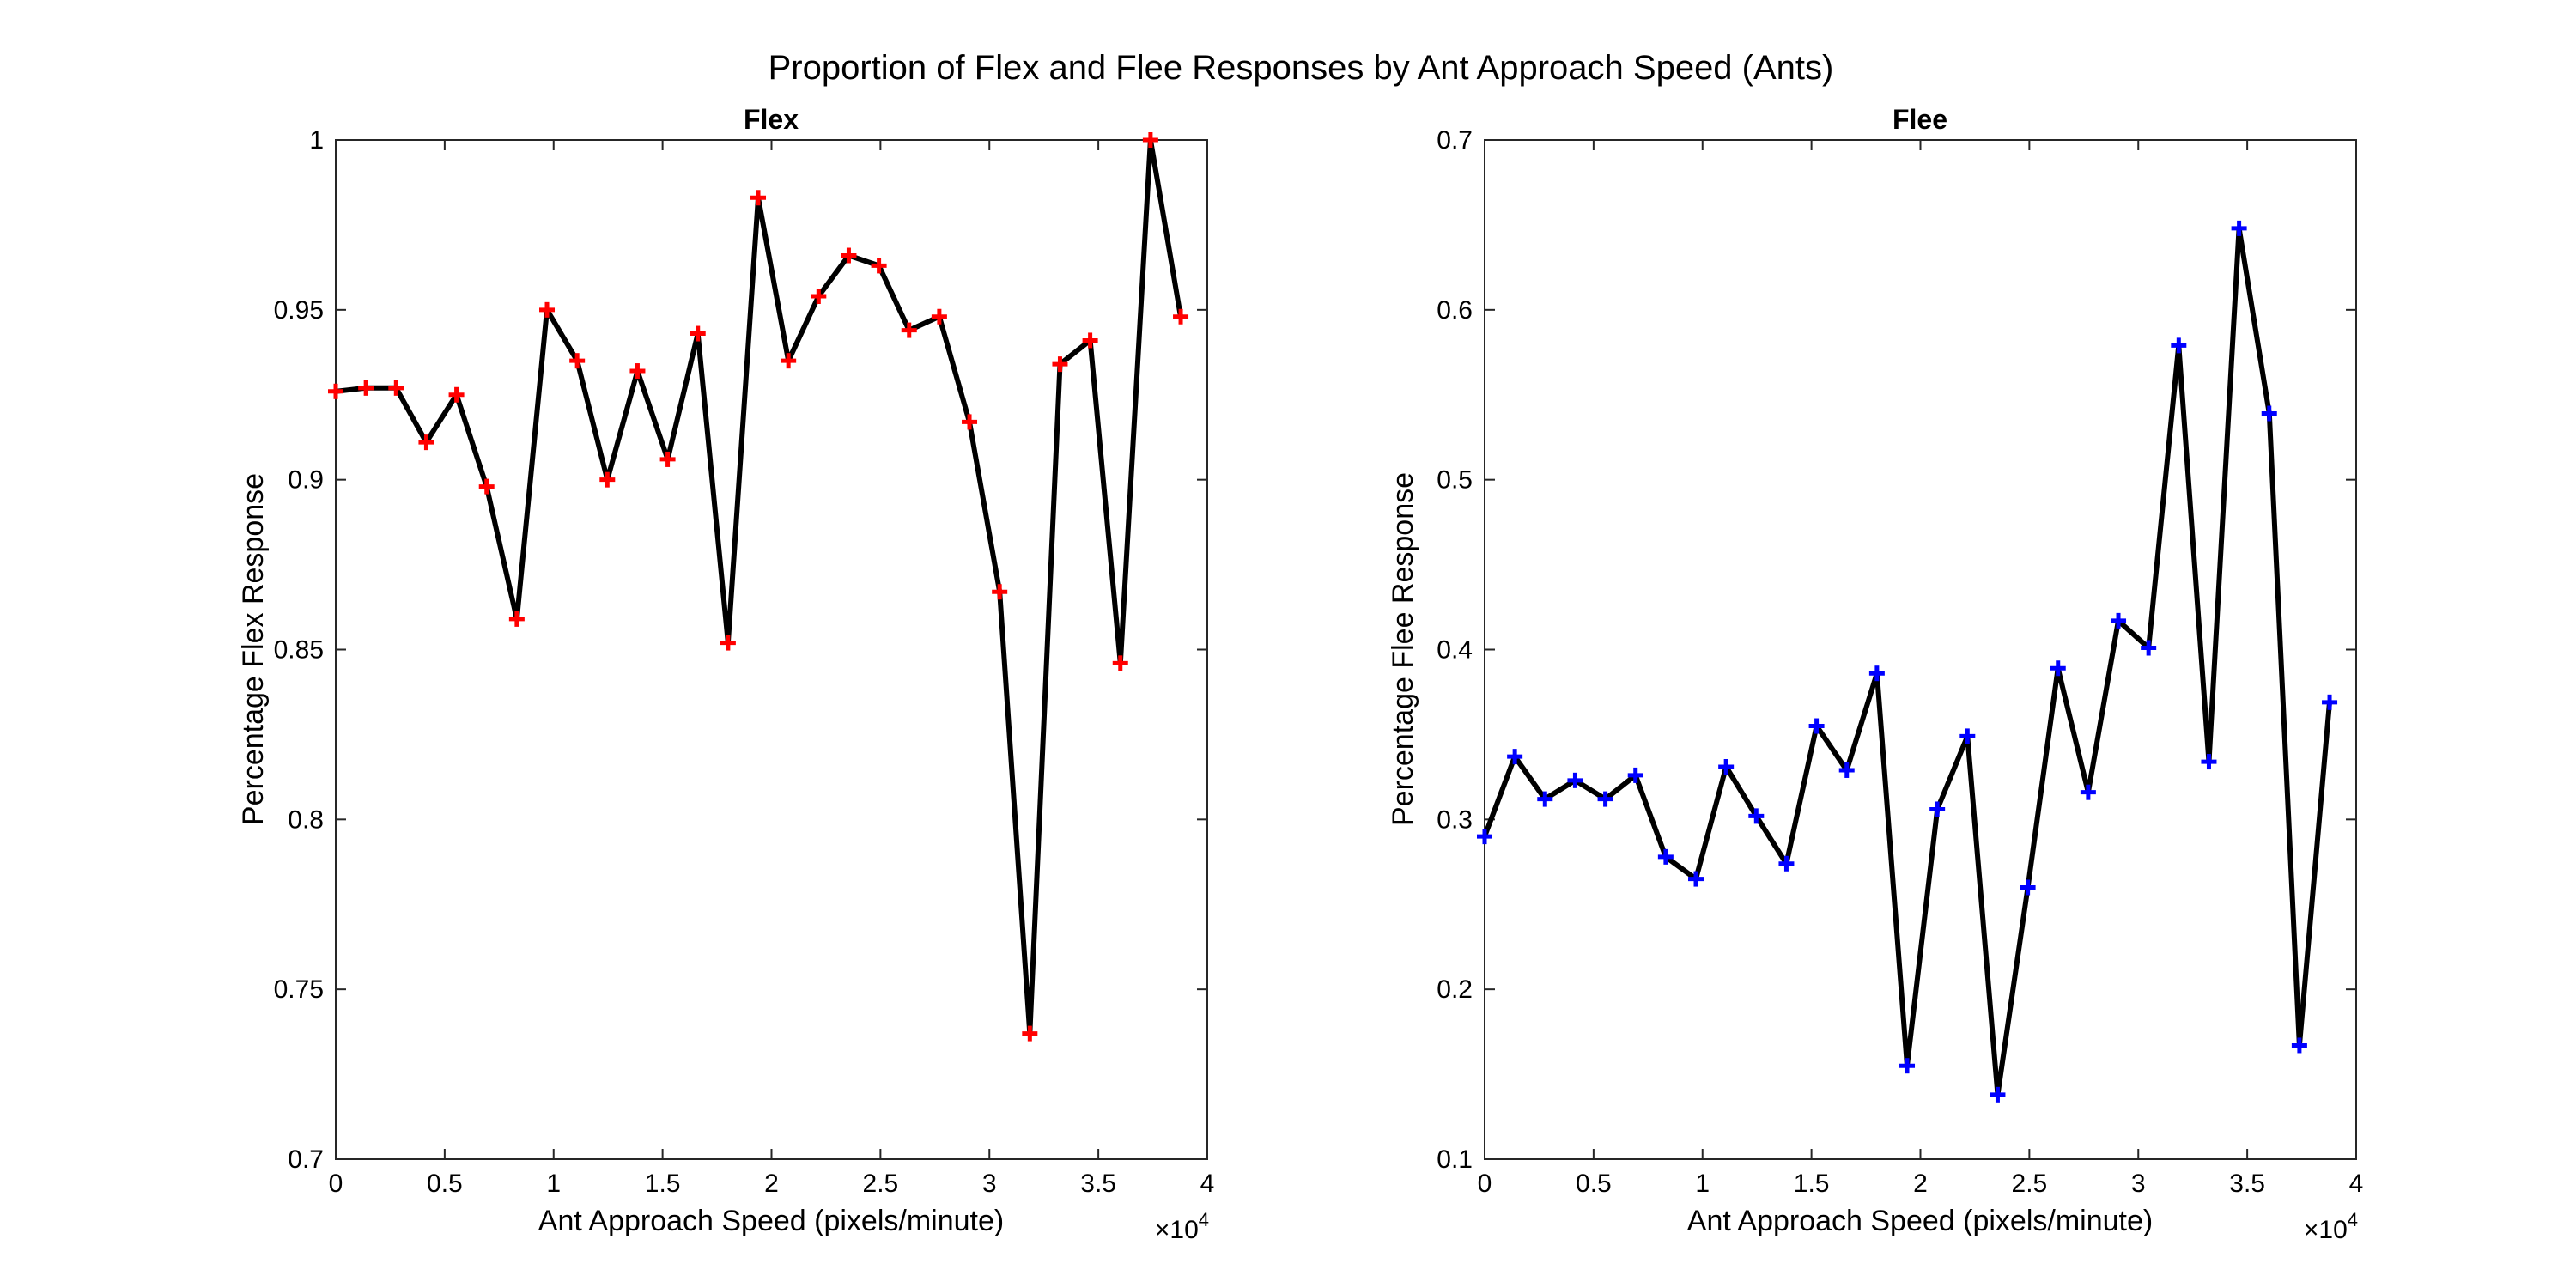 The image size is (2576, 1288). Describe the element at coordinates (1455, 651) in the screenshot. I see `flee-y-tick-label: 0.4` at that location.